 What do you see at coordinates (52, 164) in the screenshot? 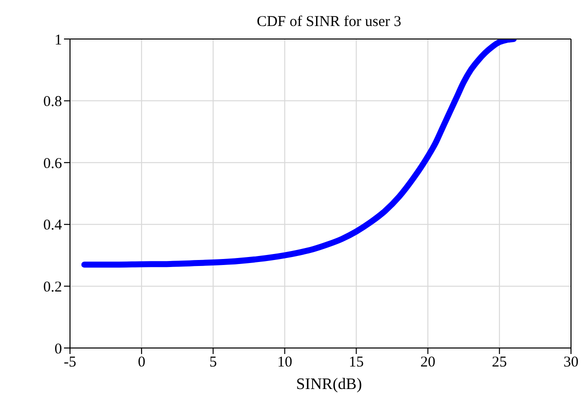
I see `y-tick-label: 0.6` at bounding box center [52, 164].